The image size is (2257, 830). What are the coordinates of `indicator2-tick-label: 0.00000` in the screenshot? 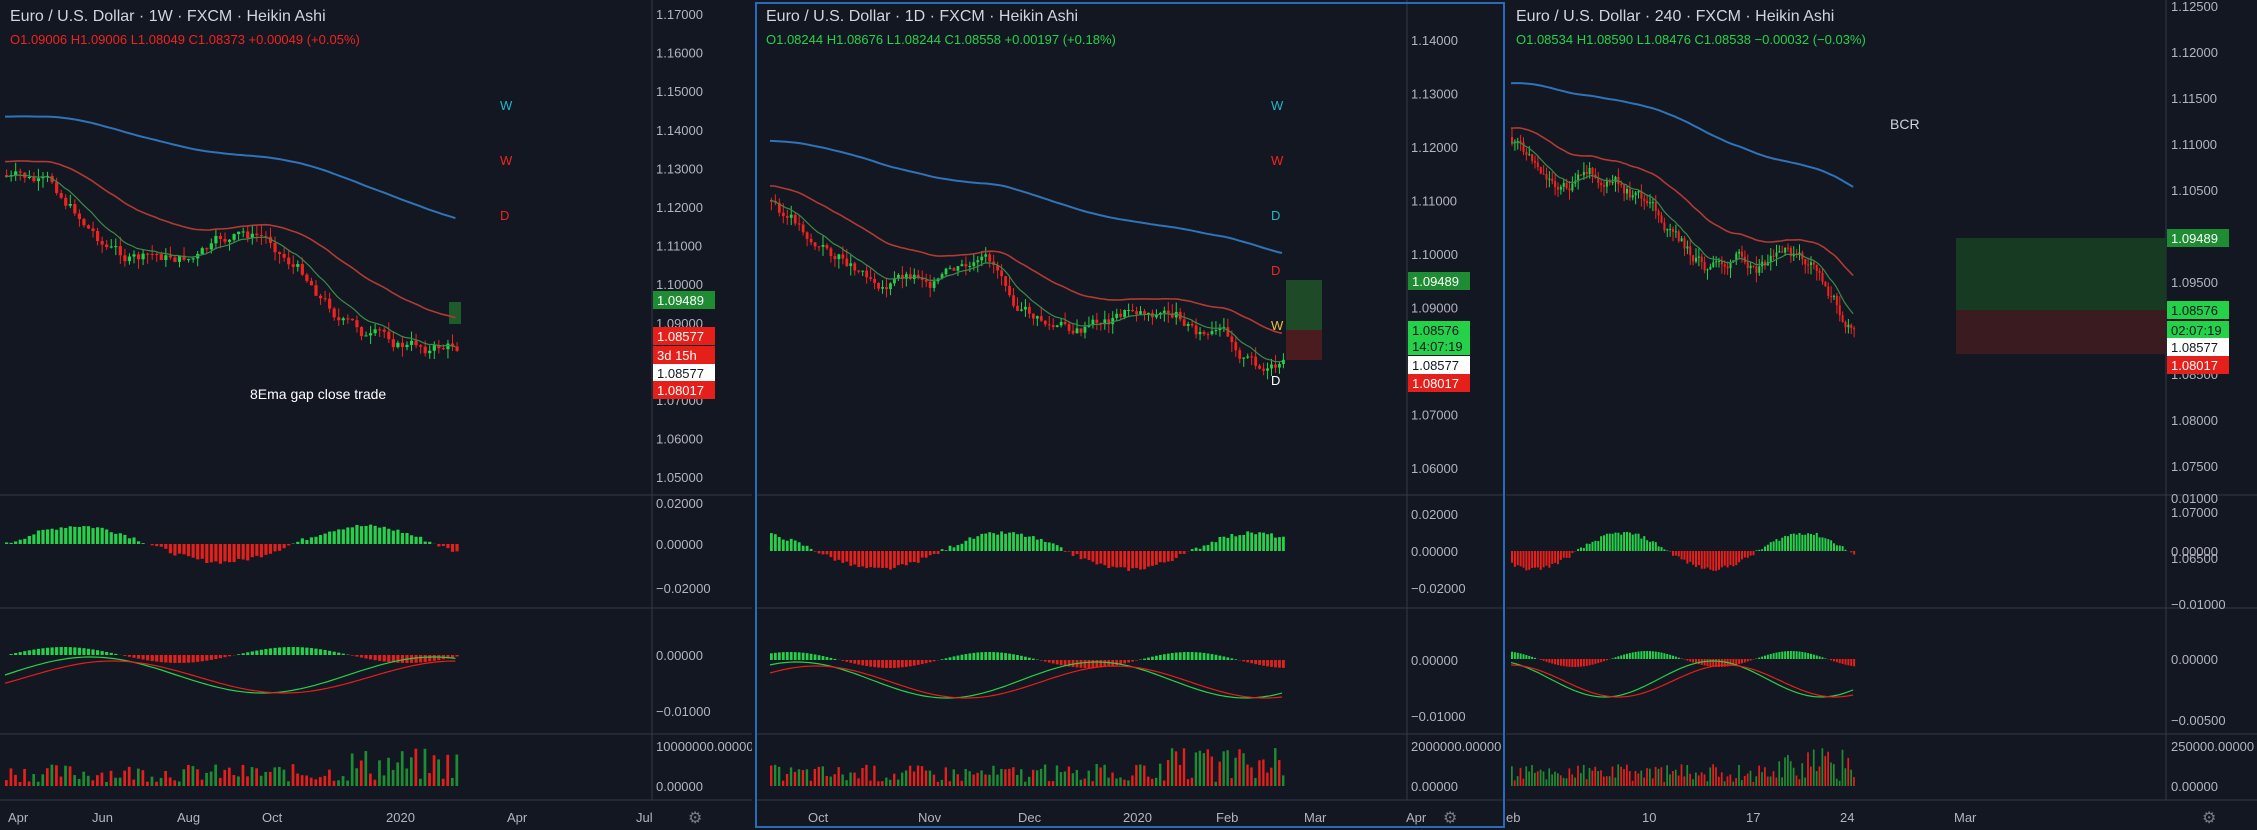 It's located at (2194, 659).